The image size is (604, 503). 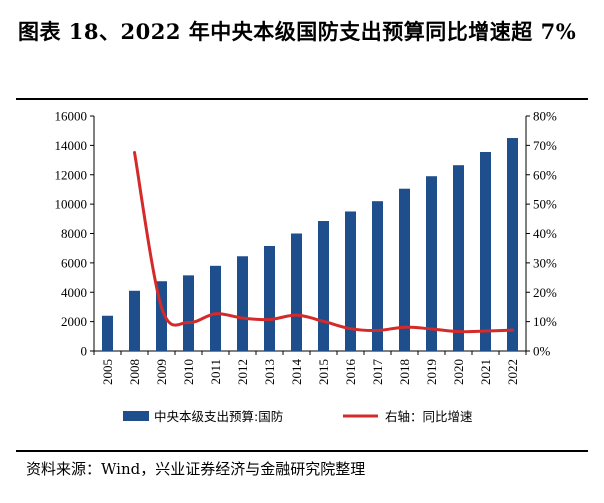 What do you see at coordinates (302, 99) in the screenshot?
I see `top-rule` at bounding box center [302, 99].